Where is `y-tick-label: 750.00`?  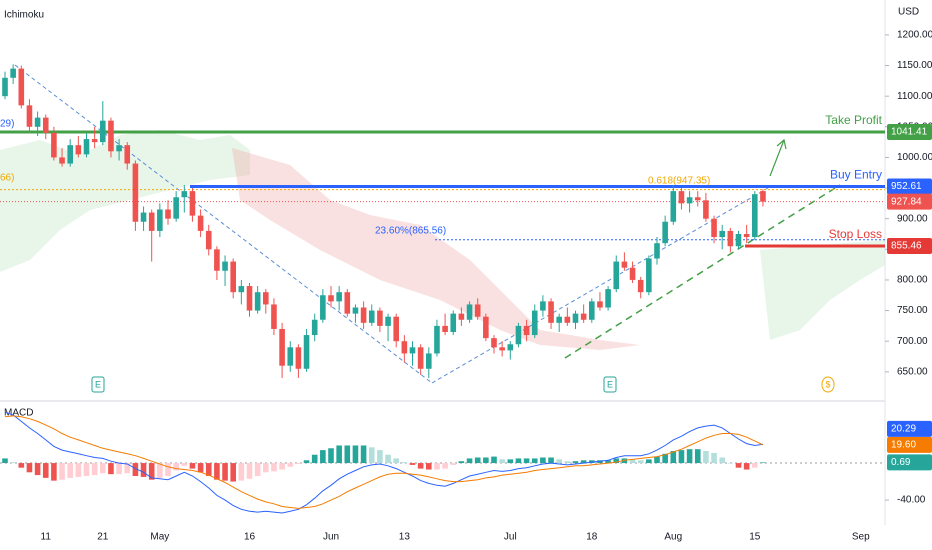
y-tick-label: 750.00 is located at coordinates (912, 310).